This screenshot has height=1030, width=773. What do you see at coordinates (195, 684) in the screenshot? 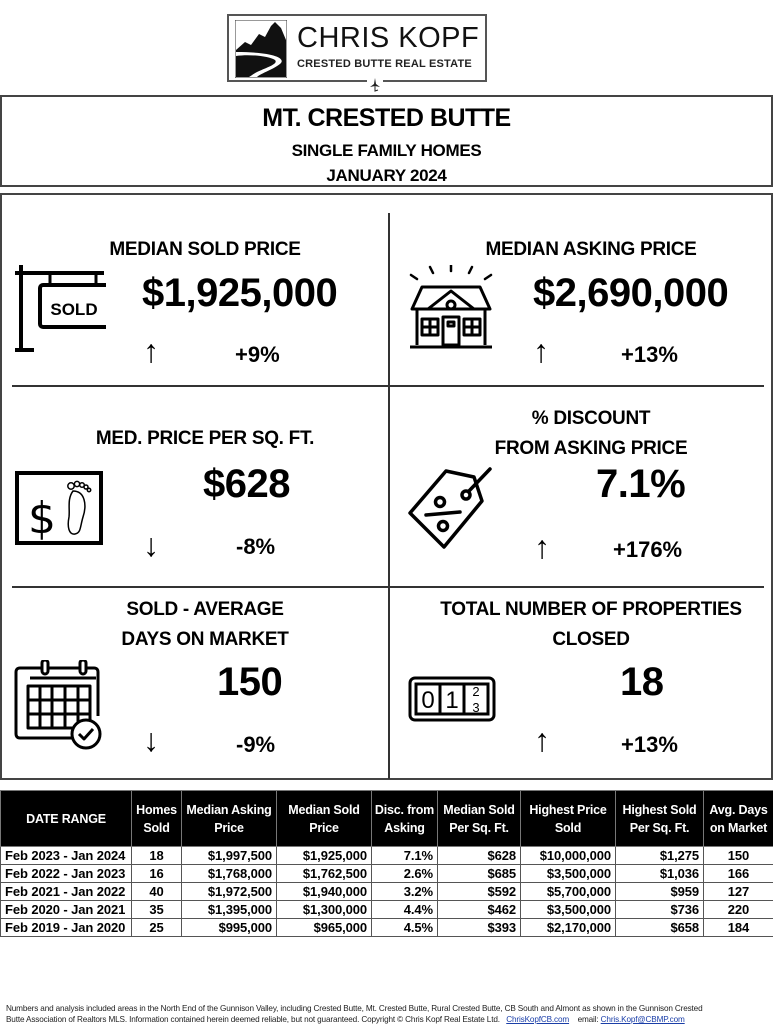
I see `stat-days-on-market: SOLD - AVERAGE DAYS ON MARKET 150 ↓ -9%` at bounding box center [195, 684].